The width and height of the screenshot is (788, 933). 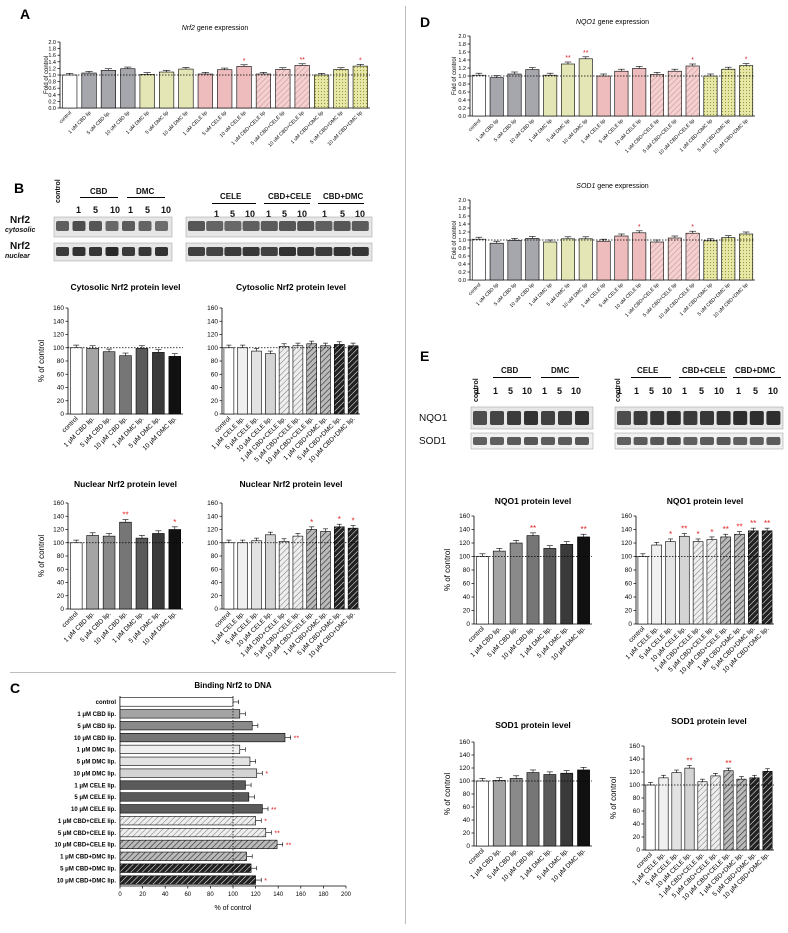 What do you see at coordinates (20, 230) in the screenshot?
I see `blot-b-row1-sub: cytosolic` at bounding box center [20, 230].